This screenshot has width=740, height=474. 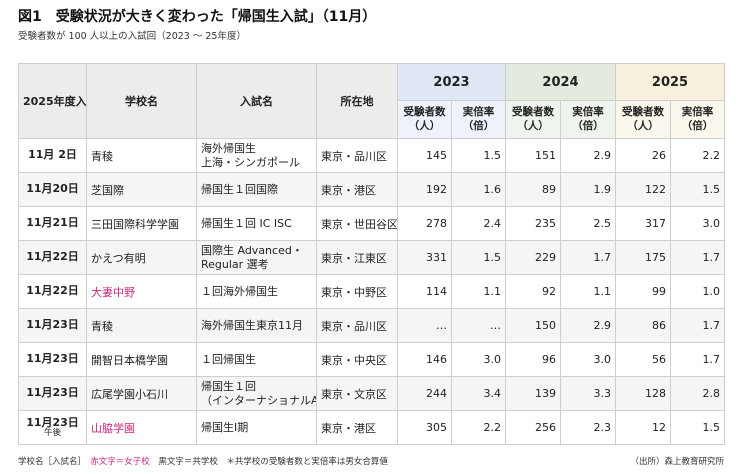 I want to click on date-cell: 11月22日, so click(x=52, y=257).